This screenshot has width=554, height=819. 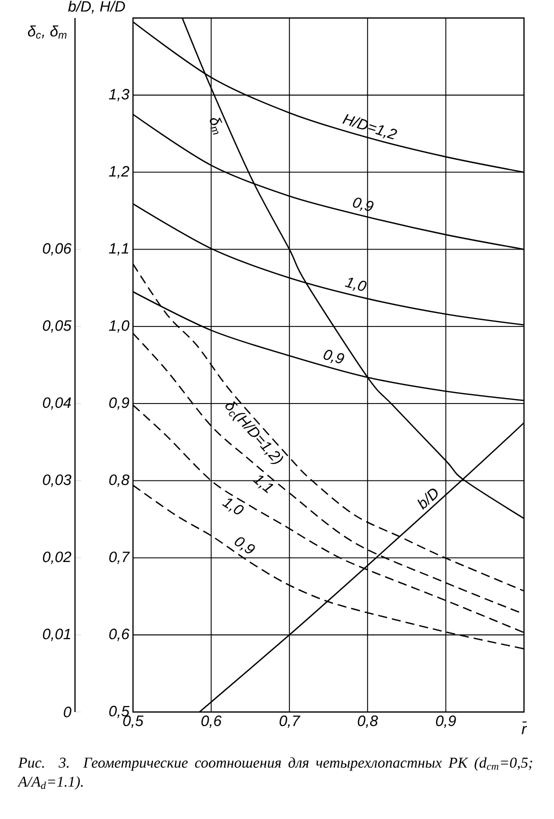 I want to click on y-axis-title: b/D, H/D, so click(x=96, y=7).